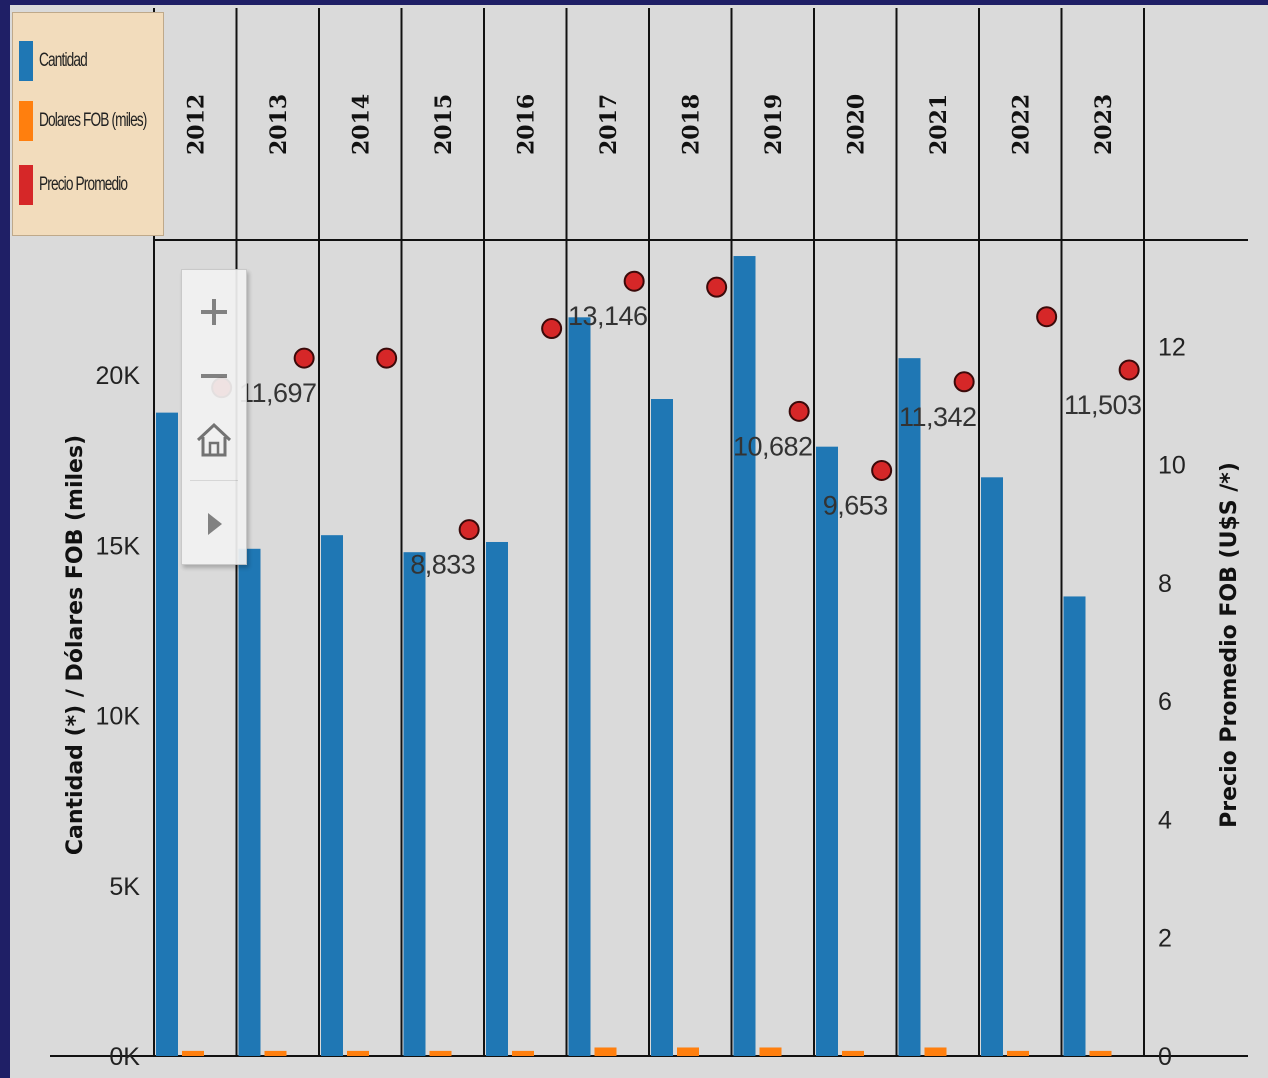 The image size is (1268, 1078). Describe the element at coordinates (938, 417) in the screenshot. I see `data-label: 11,342` at that location.